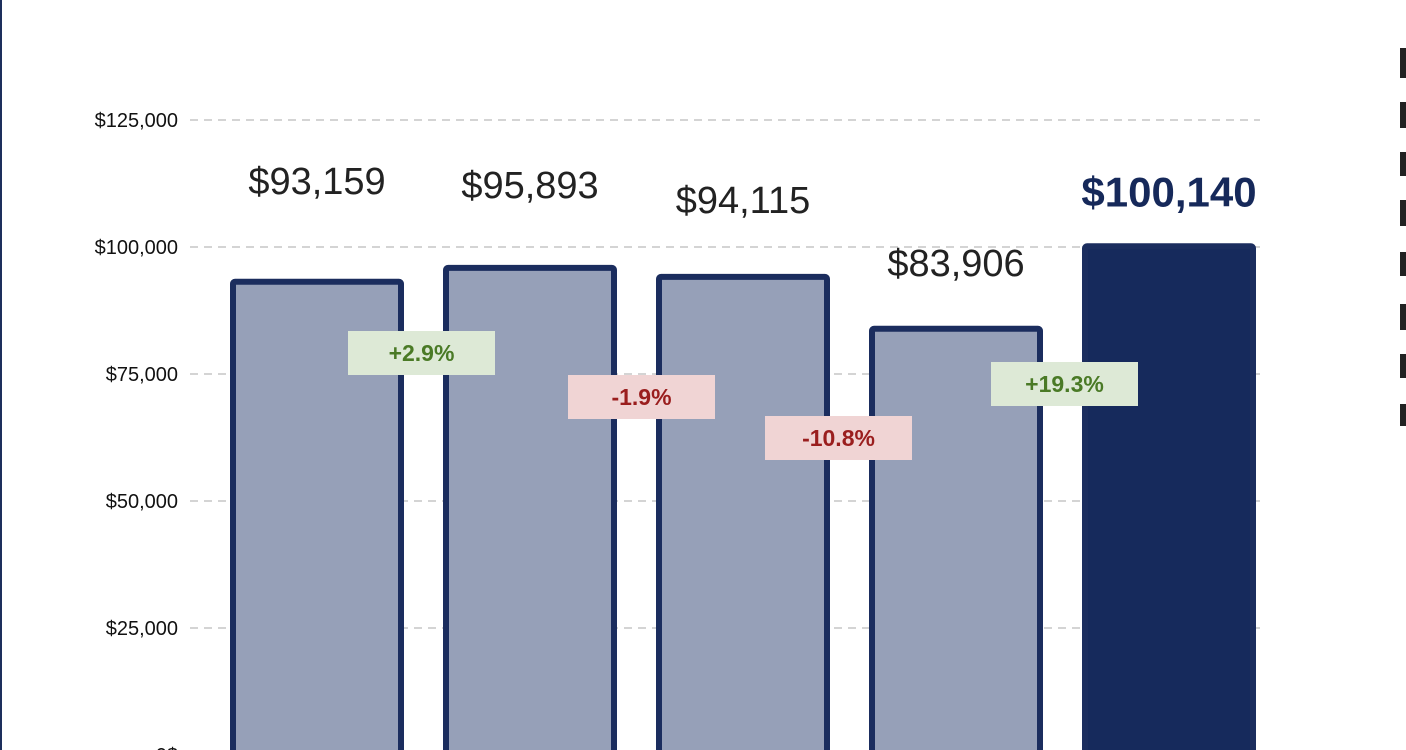 The height and width of the screenshot is (750, 1406). I want to click on y-tick-label: 0$, so click(167, 747).